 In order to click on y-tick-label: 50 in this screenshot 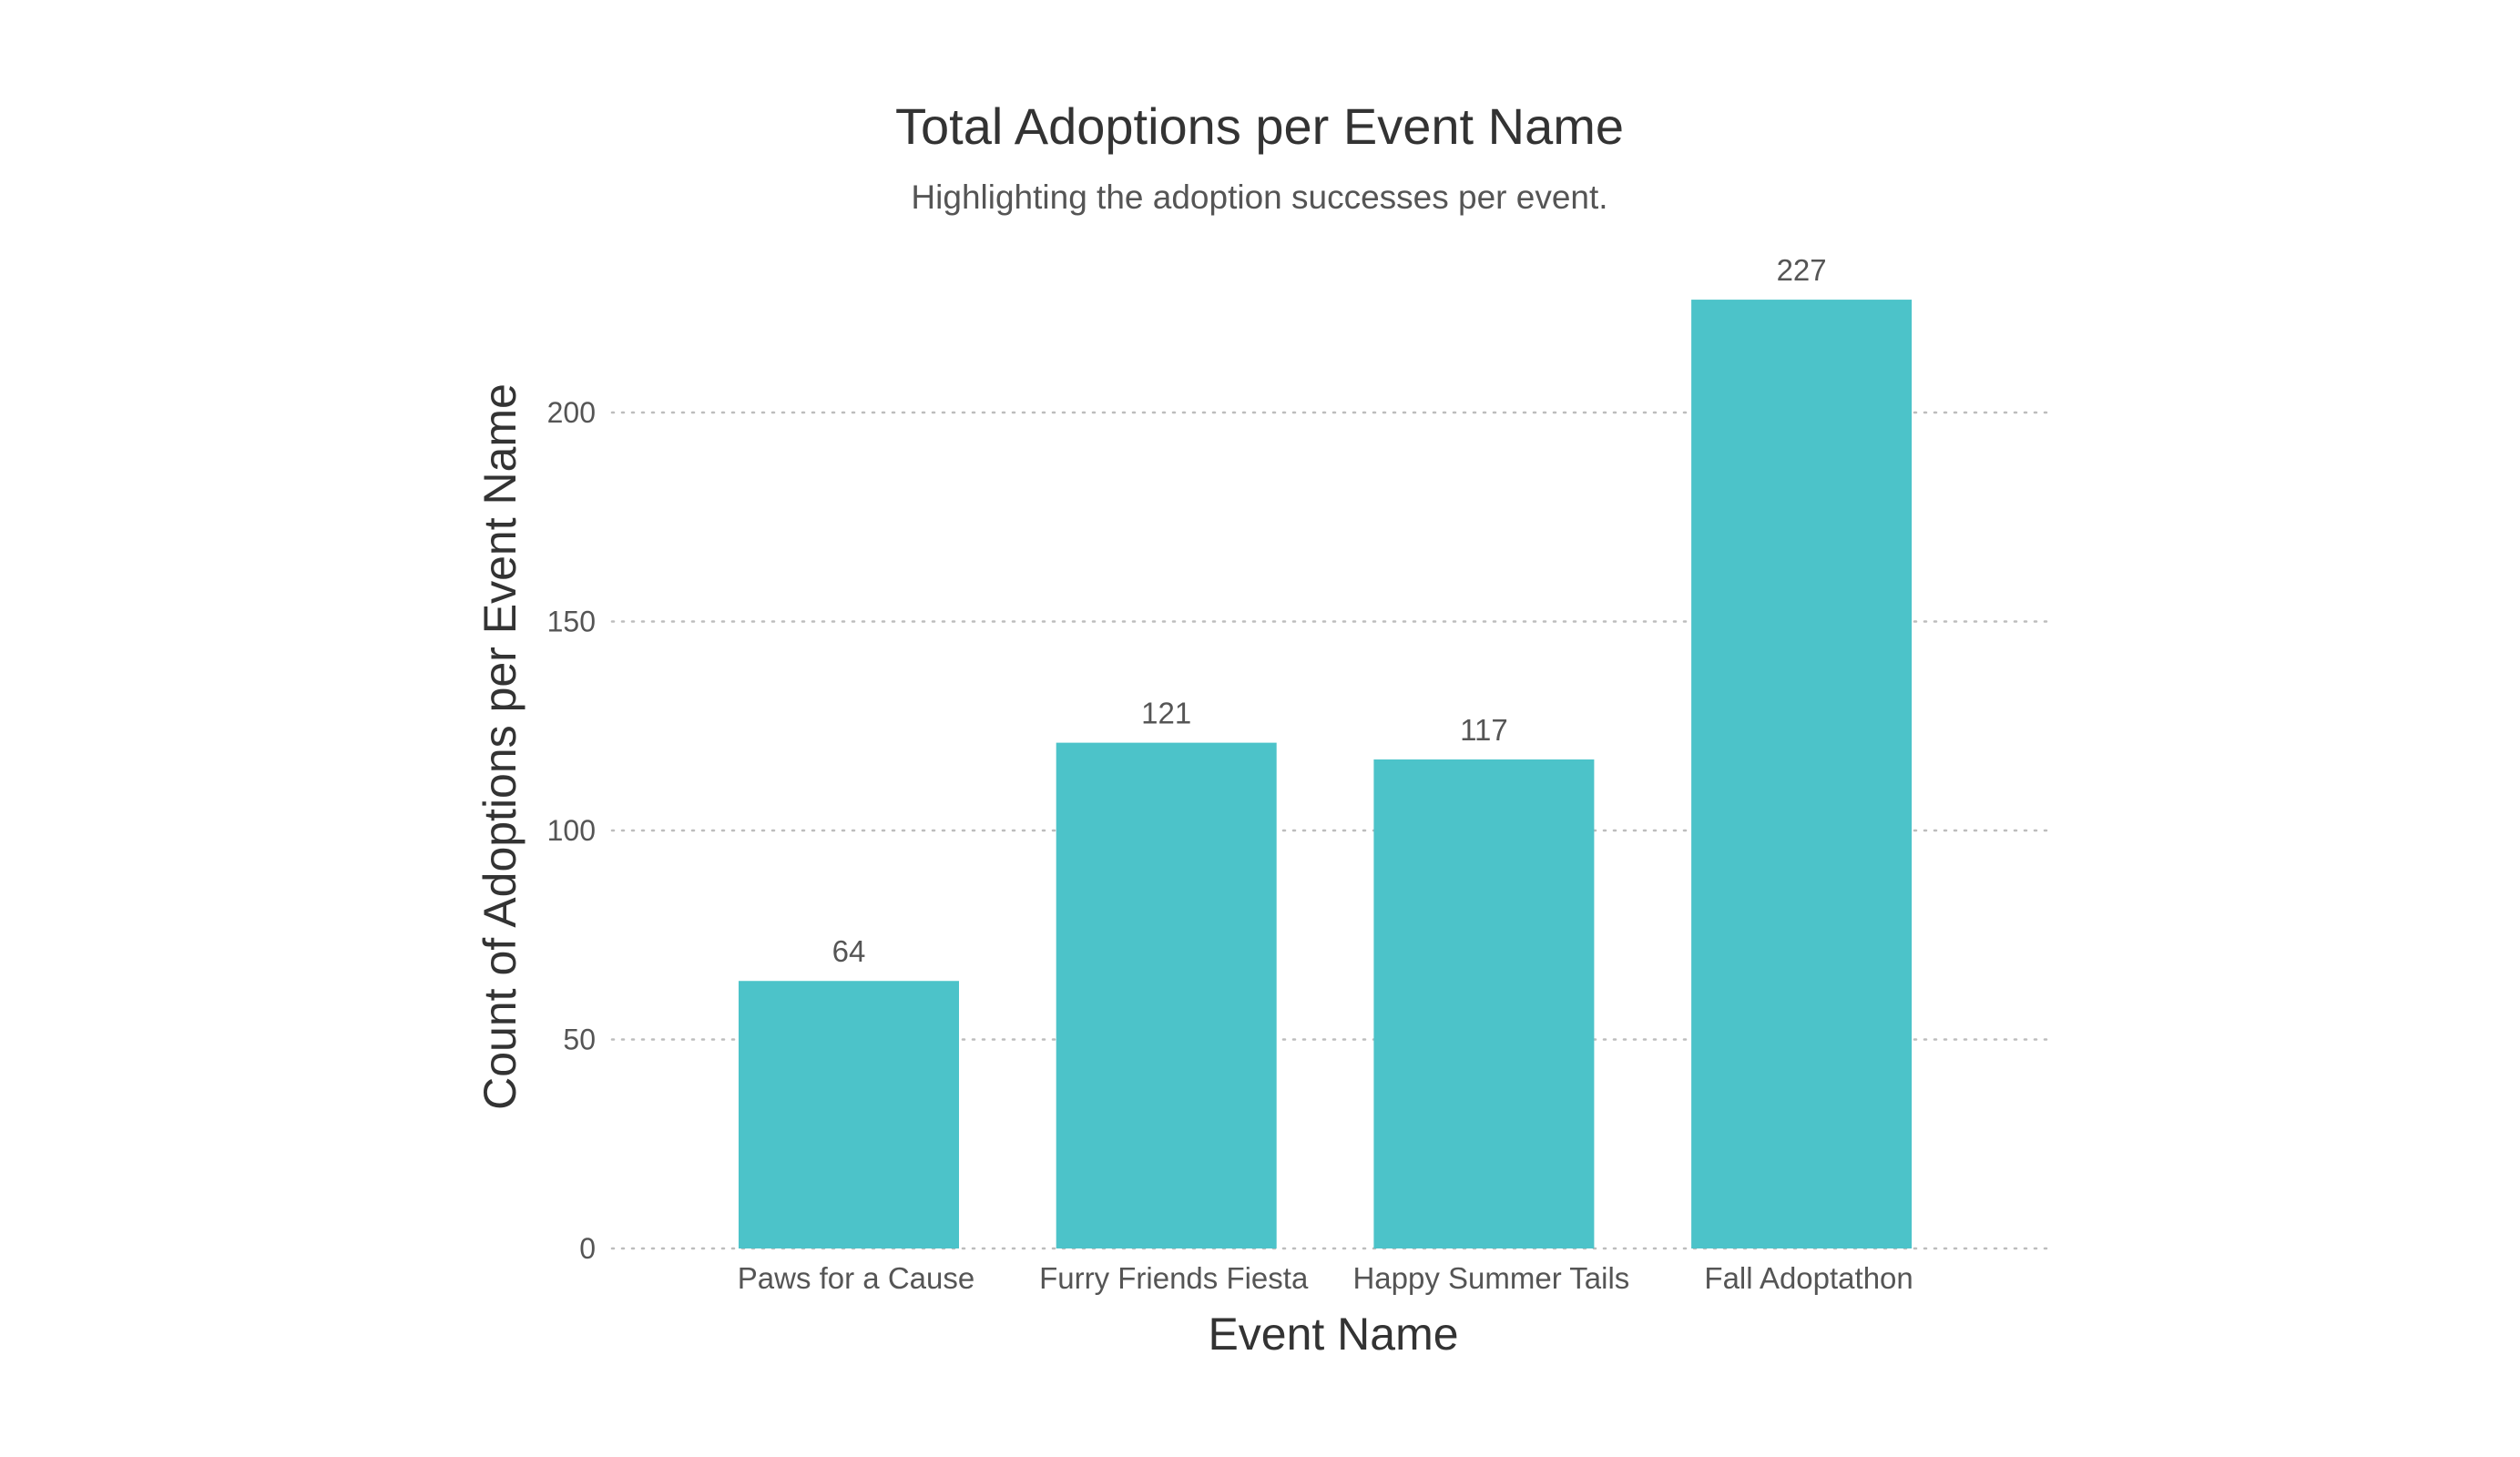, I will do `click(579, 1040)`.